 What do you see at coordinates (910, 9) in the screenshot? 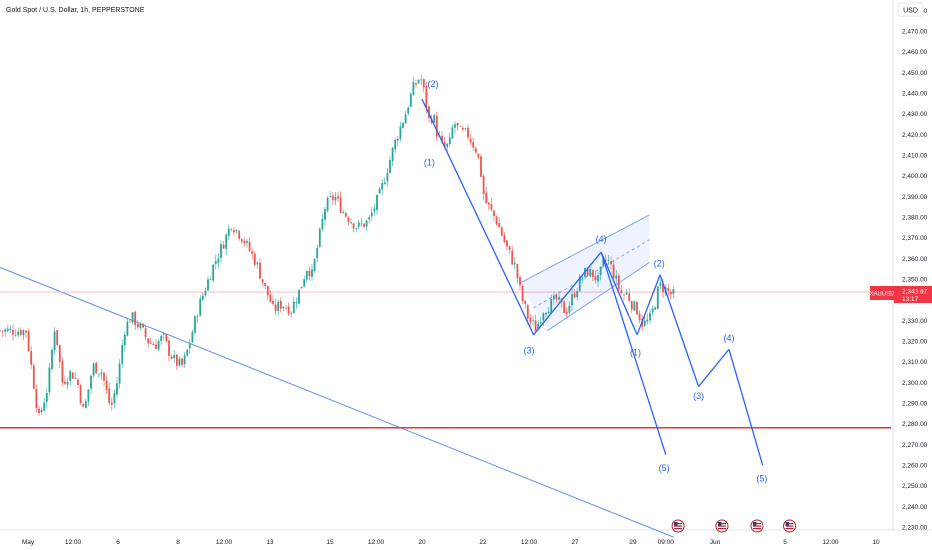
I see `currency-button` at bounding box center [910, 9].